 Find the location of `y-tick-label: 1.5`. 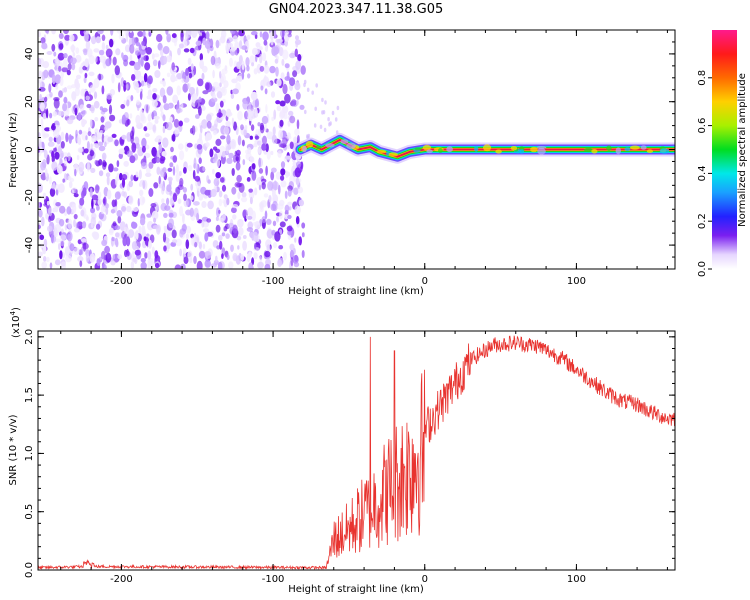

y-tick-label: 1.5 is located at coordinates (29, 395).